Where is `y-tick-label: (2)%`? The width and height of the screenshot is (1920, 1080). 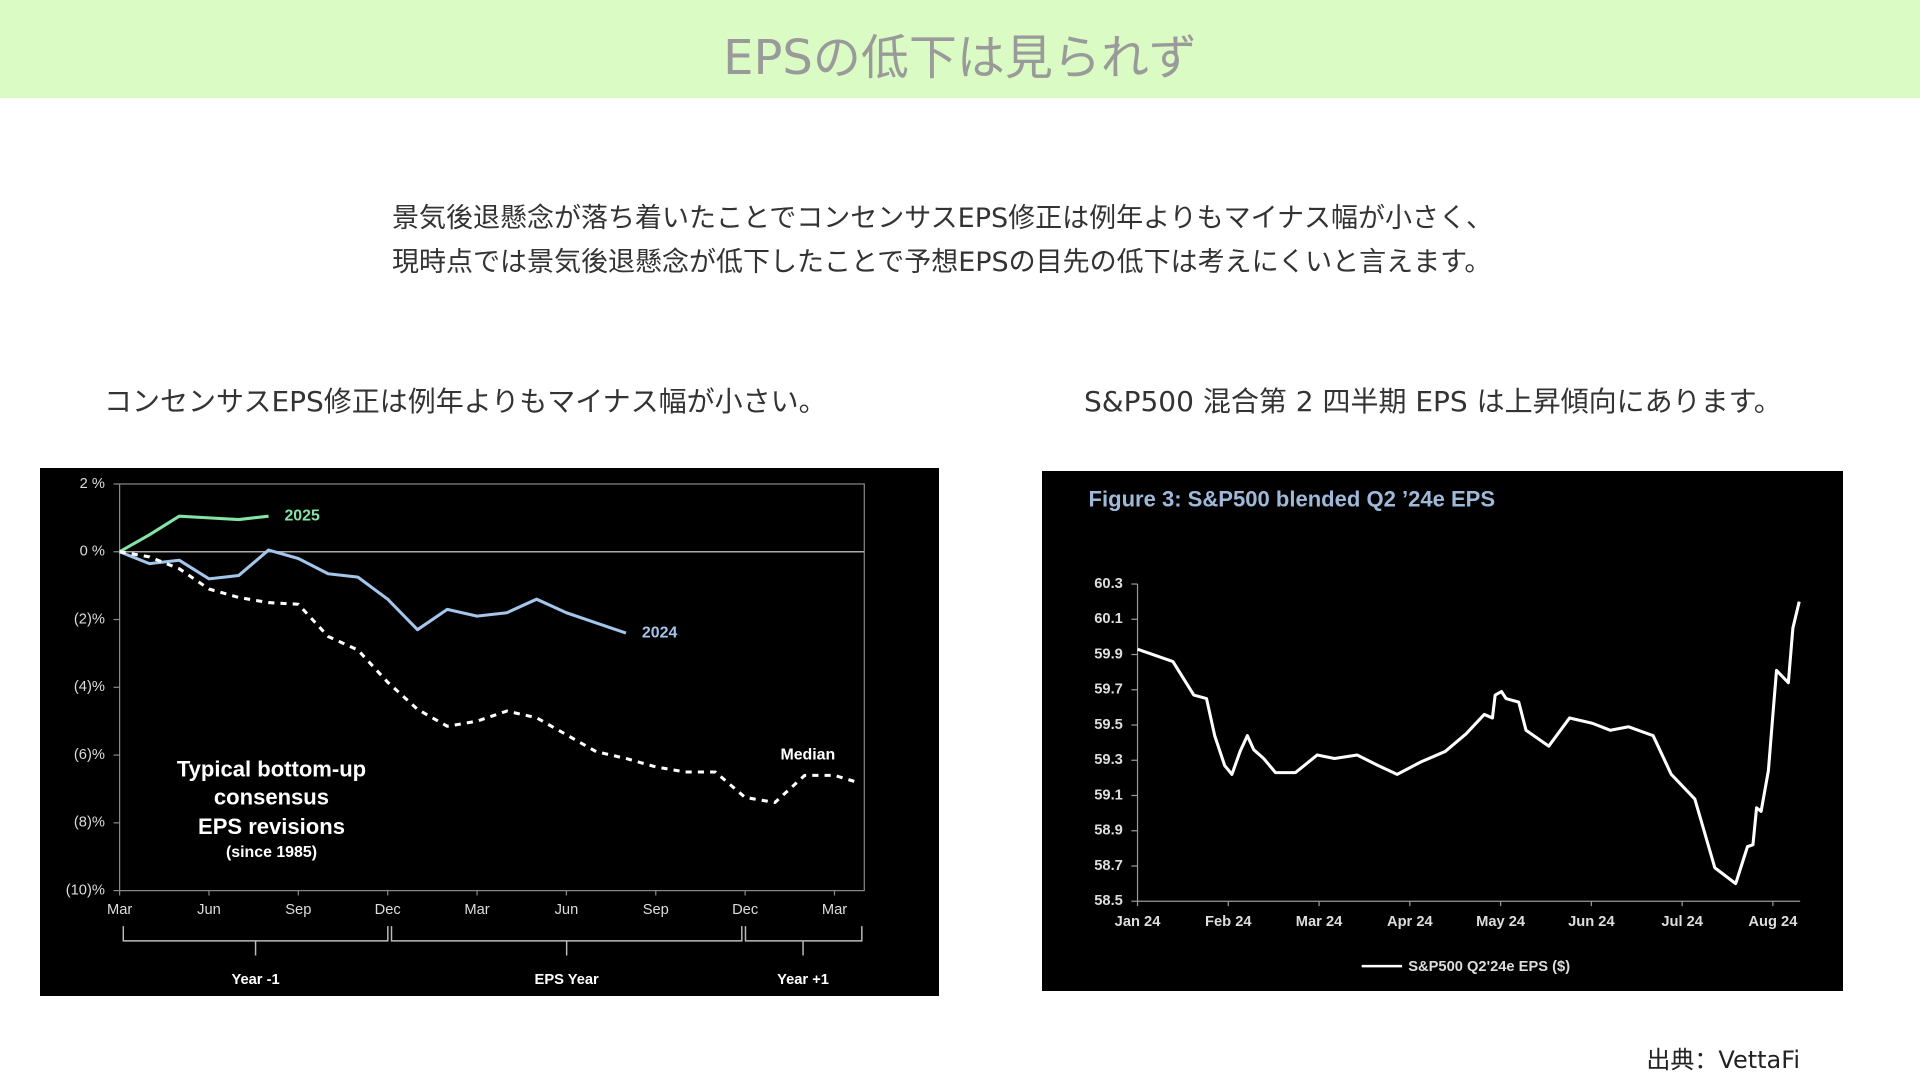
y-tick-label: (2)% is located at coordinates (89, 619).